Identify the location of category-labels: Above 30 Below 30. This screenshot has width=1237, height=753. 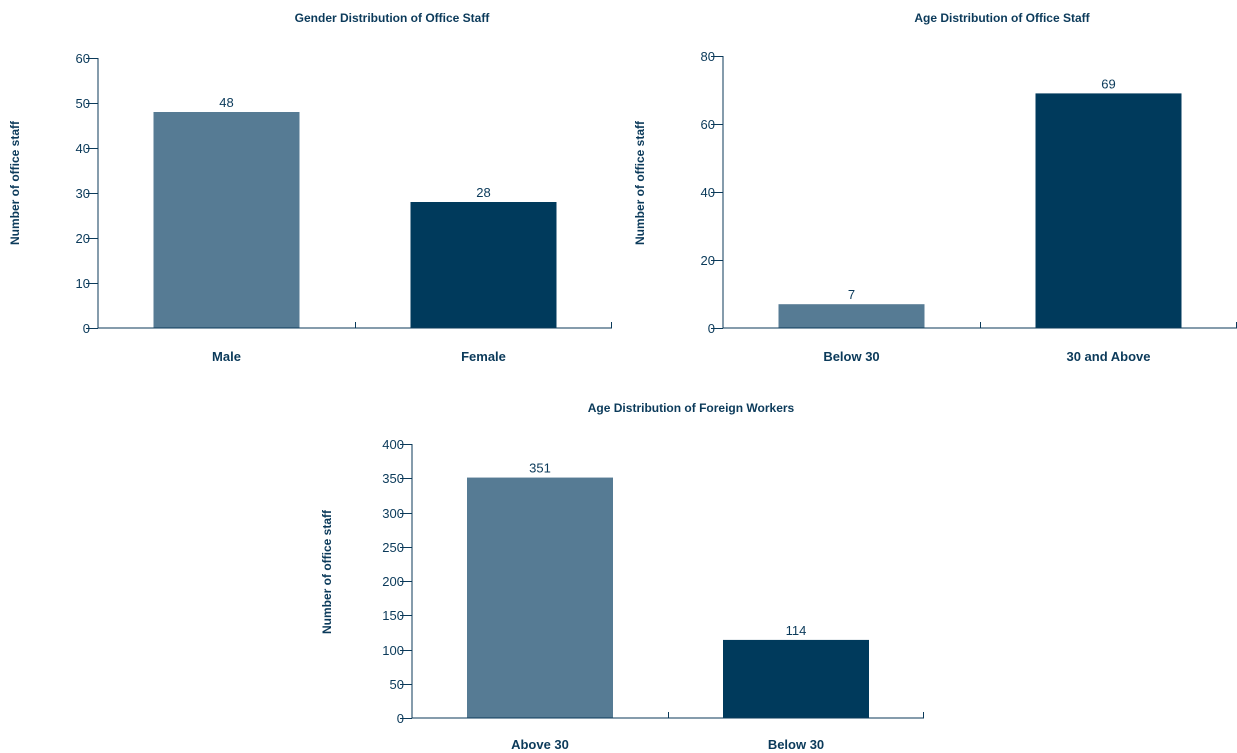
(667, 744).